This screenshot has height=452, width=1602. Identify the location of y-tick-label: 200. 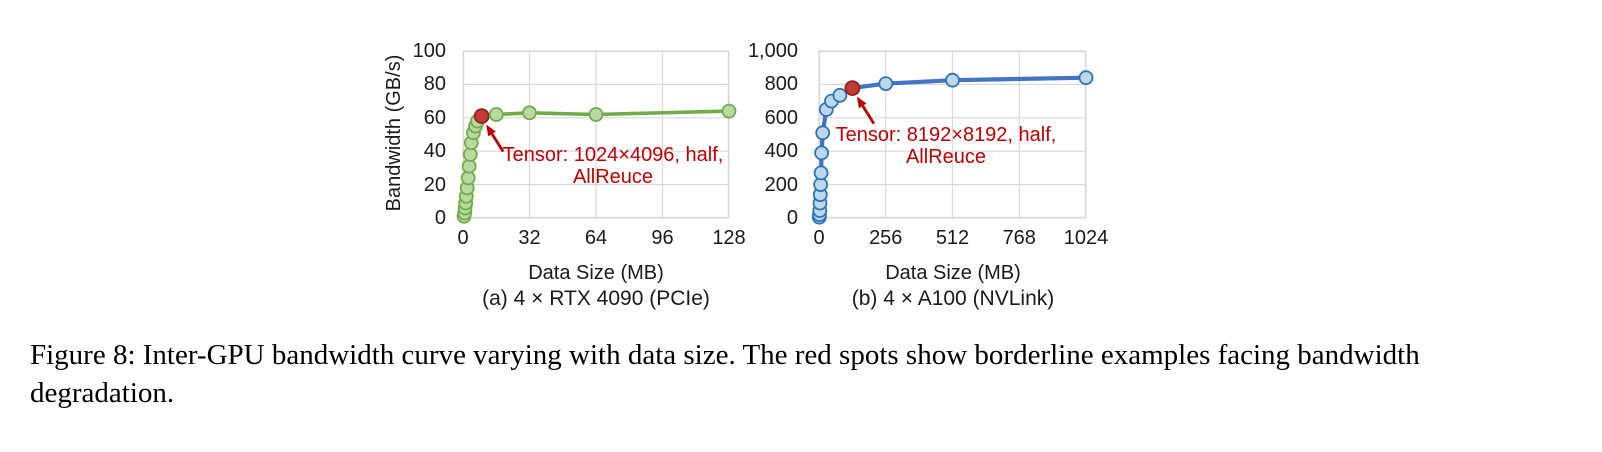
(781, 184).